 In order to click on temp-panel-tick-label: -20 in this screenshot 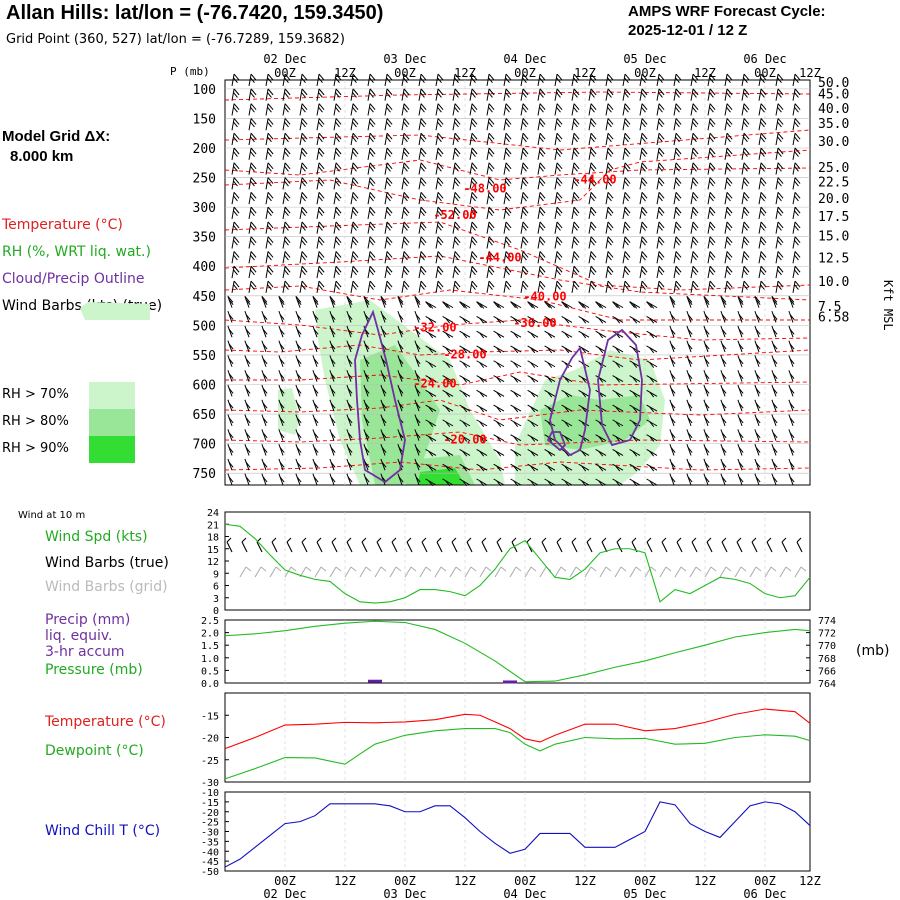, I will do `click(210, 739)`.